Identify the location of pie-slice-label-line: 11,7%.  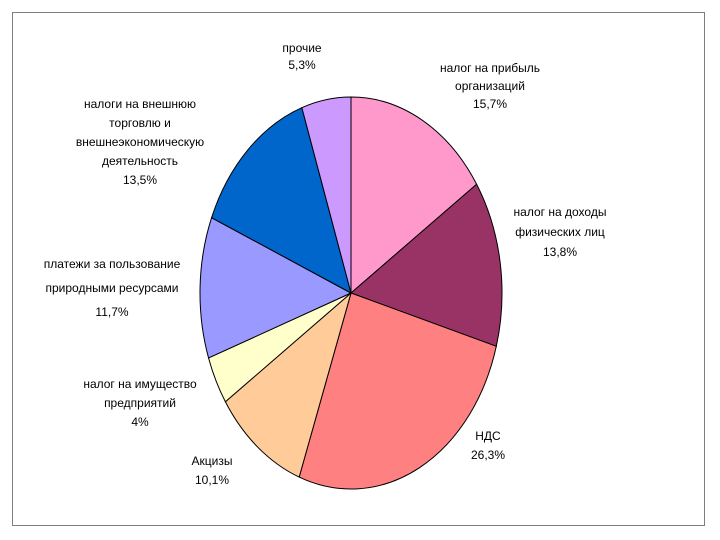
(111, 312).